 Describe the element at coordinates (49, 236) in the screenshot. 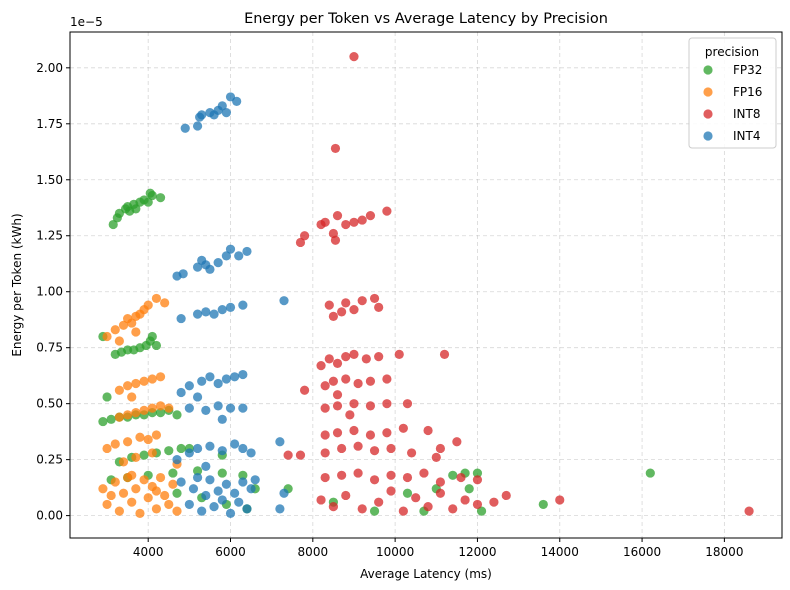

I see `y-tick-label: 1.25` at that location.